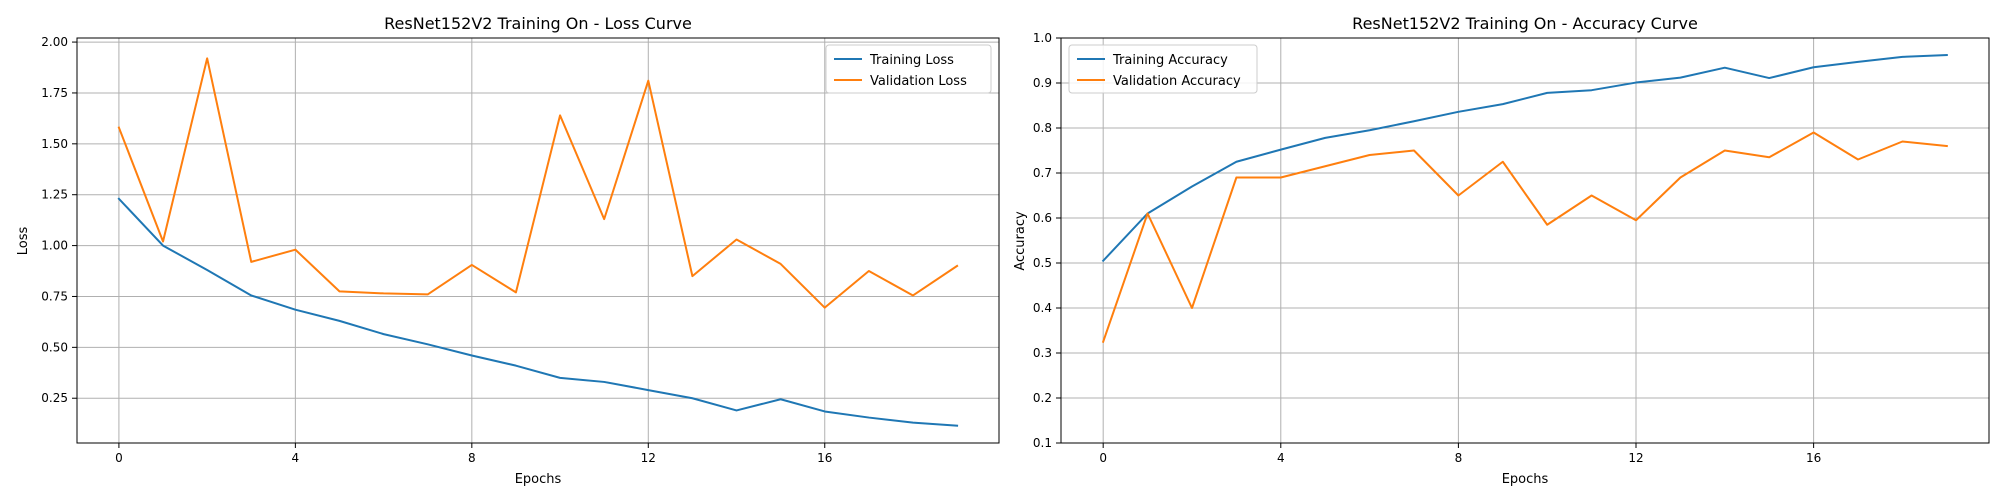 The height and width of the screenshot is (500, 2000). Describe the element at coordinates (824, 458) in the screenshot. I see `loss-xtick-label: 16` at that location.